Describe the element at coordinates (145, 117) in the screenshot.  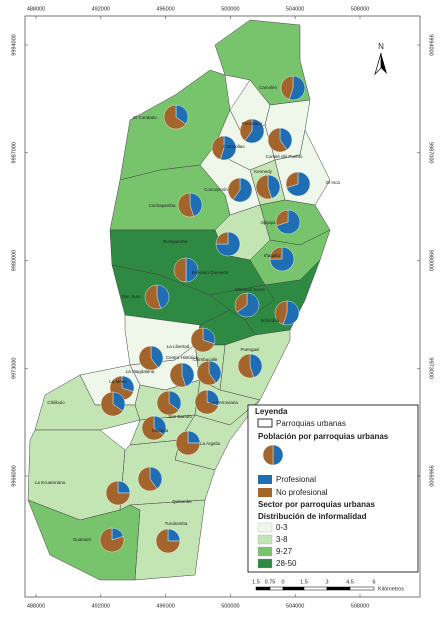
I see `parish-label: El Condado` at that location.